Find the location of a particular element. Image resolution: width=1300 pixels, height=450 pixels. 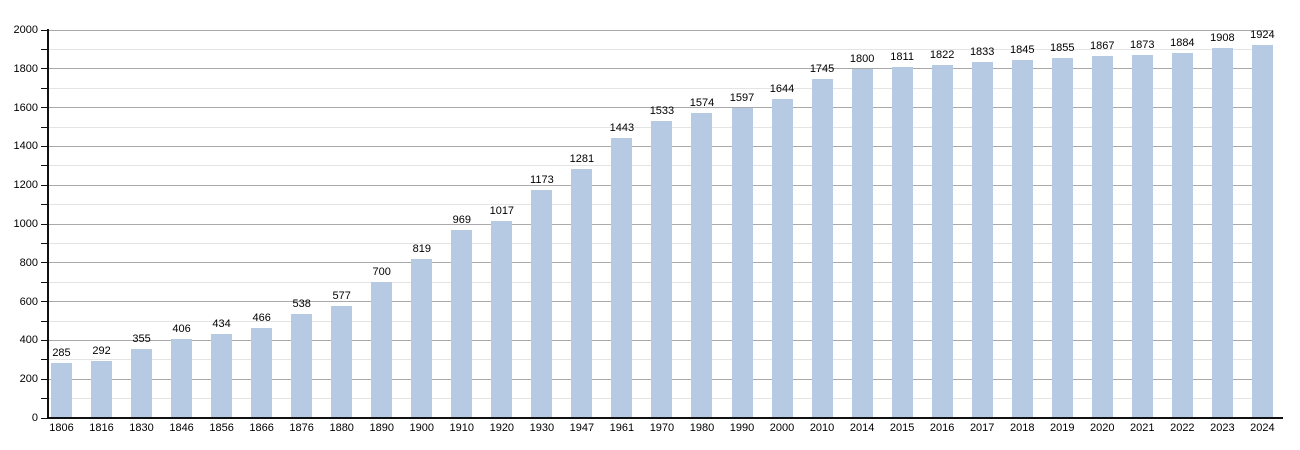

bar-value-label: 1845 is located at coordinates (1022, 50).